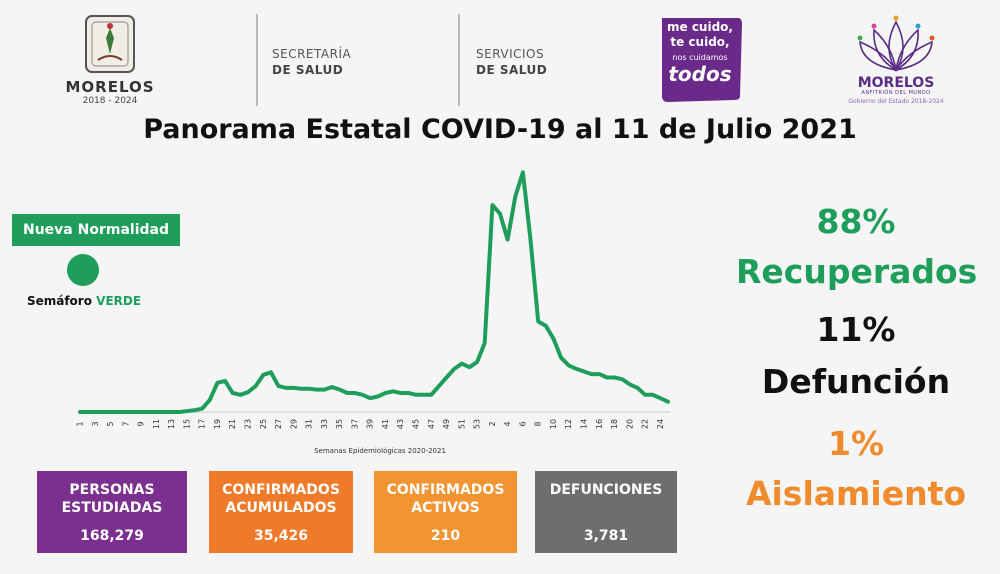 This screenshot has width=1000, height=574. What do you see at coordinates (599, 424) in the screenshot?
I see `x-tick-label: 16` at bounding box center [599, 424].